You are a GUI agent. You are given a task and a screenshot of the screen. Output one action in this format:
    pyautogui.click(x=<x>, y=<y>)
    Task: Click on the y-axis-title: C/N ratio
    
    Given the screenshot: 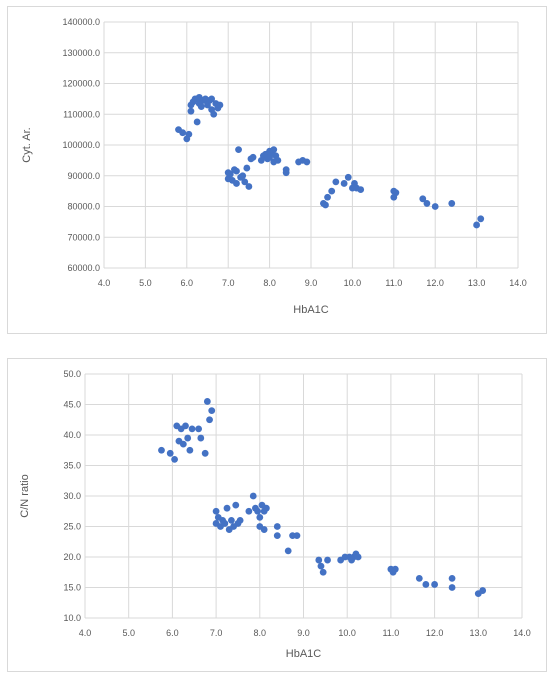 What is the action you would take?
    pyautogui.click(x=25, y=495)
    